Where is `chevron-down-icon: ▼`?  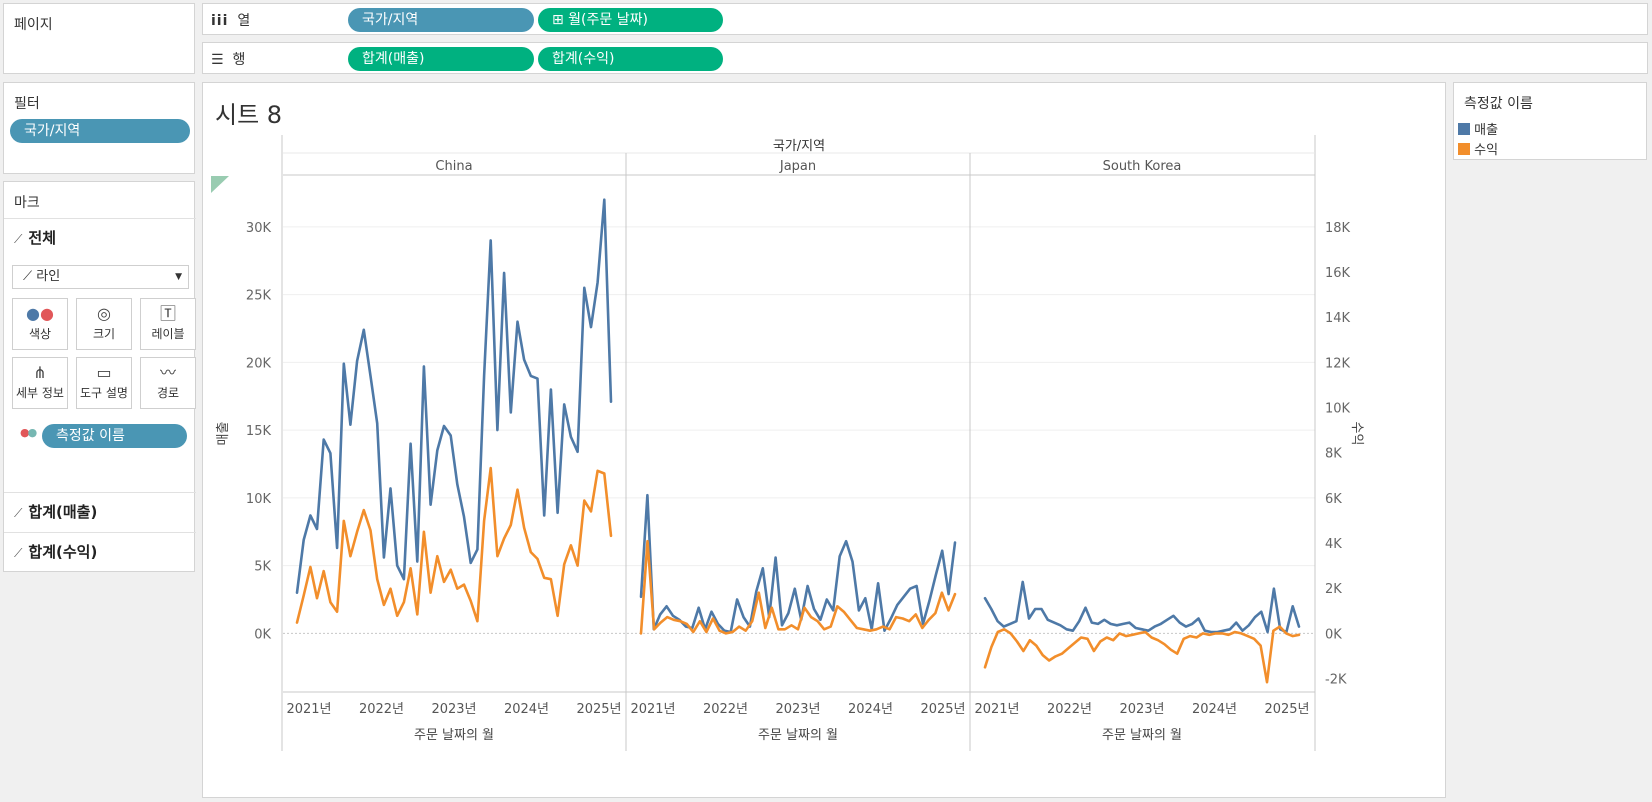
chevron-down-icon: ▼ is located at coordinates (178, 277).